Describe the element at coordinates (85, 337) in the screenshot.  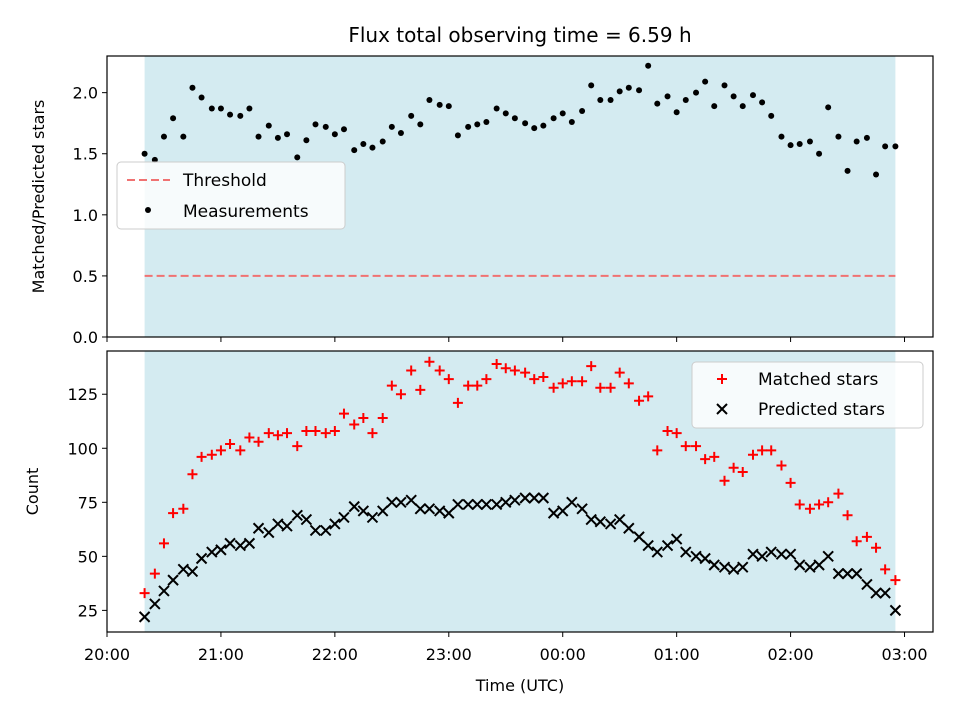
I see `y-tick-label: 0.0` at that location.